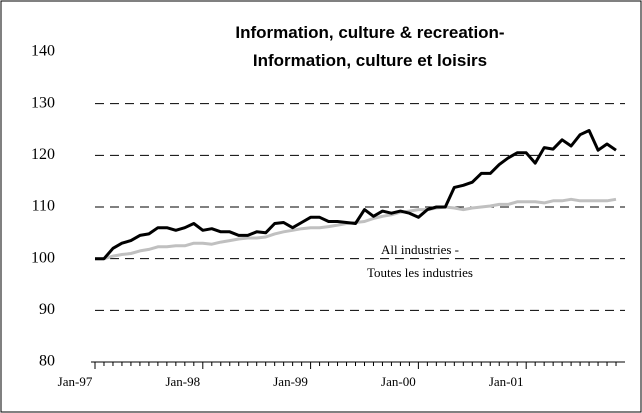 The height and width of the screenshot is (413, 642). What do you see at coordinates (43, 51) in the screenshot?
I see `y-tick-label: 140` at bounding box center [43, 51].